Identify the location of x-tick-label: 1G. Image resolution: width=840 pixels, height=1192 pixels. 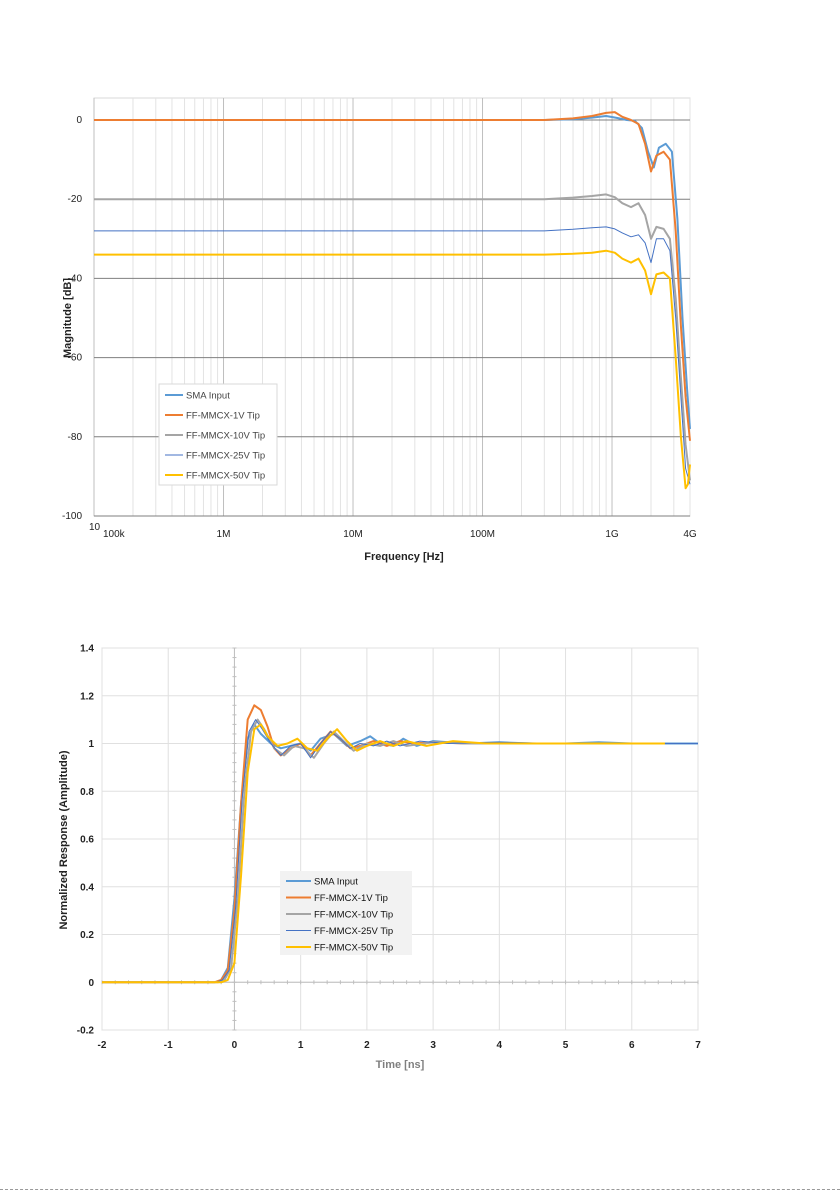
(612, 534).